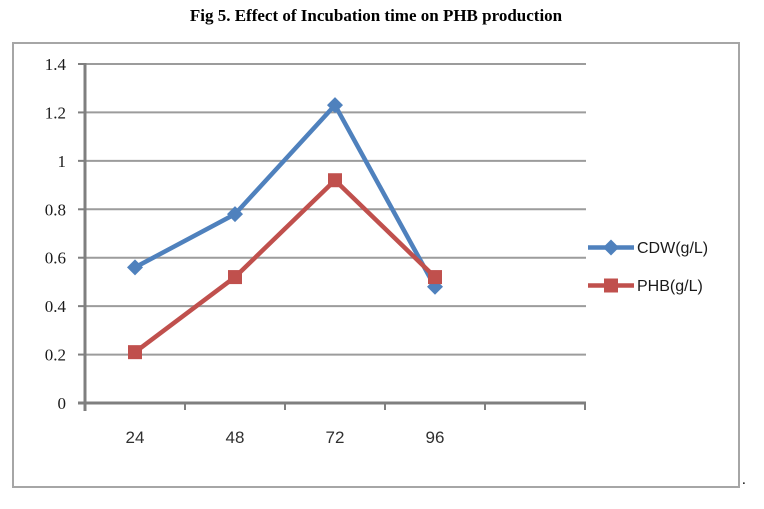  Describe the element at coordinates (285, 266) in the screenshot. I see `phb-series-line` at that location.